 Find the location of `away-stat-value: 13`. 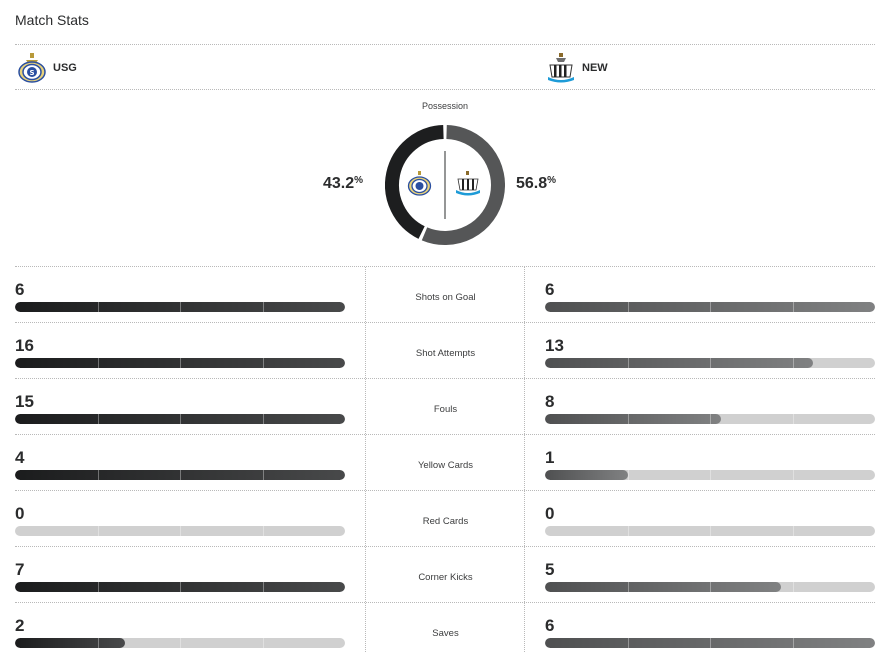

away-stat-value: 13 is located at coordinates (554, 345).